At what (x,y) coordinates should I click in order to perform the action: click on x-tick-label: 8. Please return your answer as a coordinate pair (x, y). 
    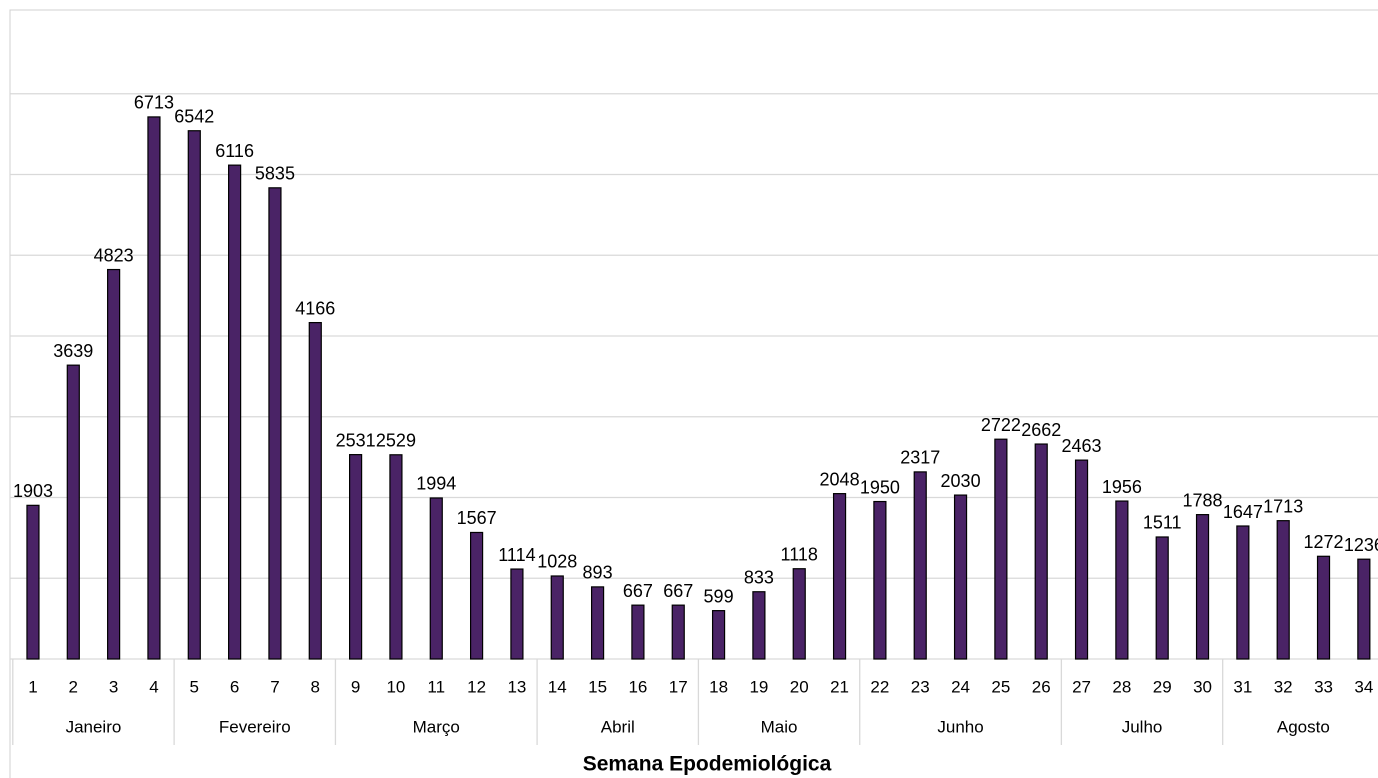
    Looking at the image, I should click on (315, 686).